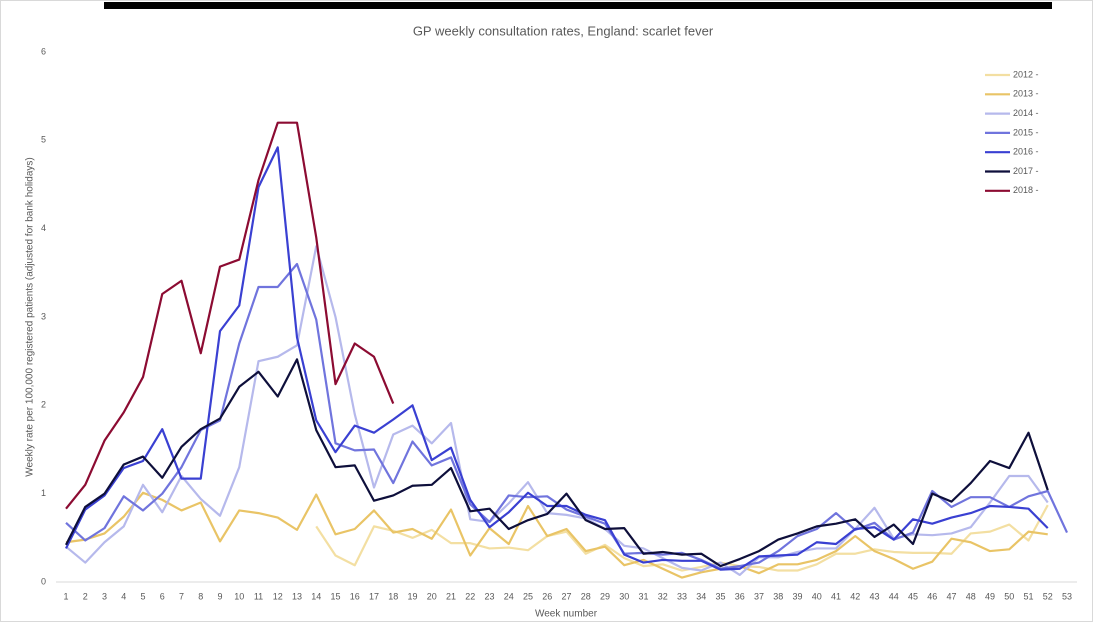 This screenshot has width=1093, height=622. I want to click on x-tick-label: 49, so click(990, 596).